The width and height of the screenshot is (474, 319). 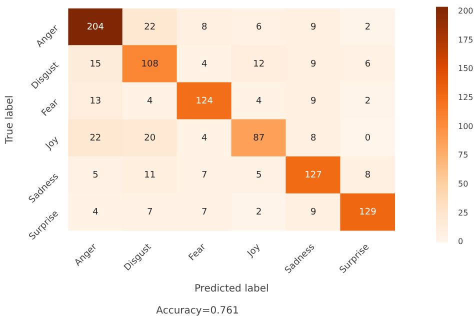 What do you see at coordinates (96, 101) in the screenshot?
I see `data-label: 13` at bounding box center [96, 101].